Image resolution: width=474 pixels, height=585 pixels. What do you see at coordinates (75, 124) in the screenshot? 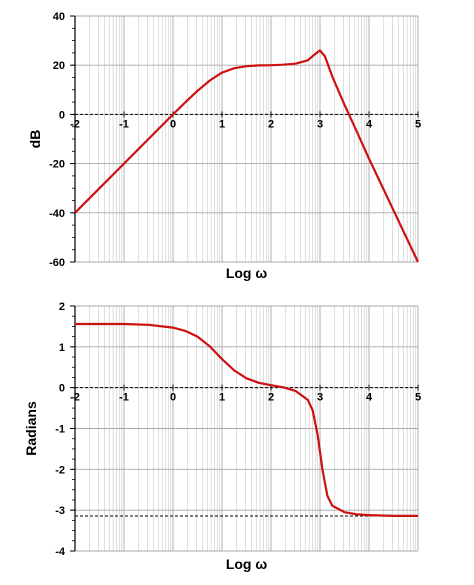
I see `magnitude-x-tick-label: -2` at bounding box center [75, 124].